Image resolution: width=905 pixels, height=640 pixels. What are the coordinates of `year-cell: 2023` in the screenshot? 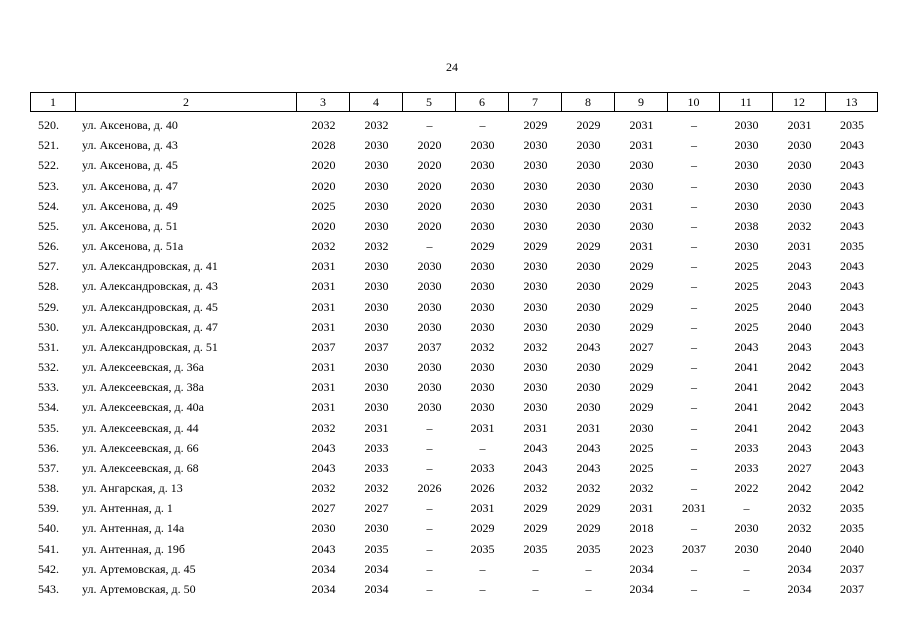 It's located at (641, 548).